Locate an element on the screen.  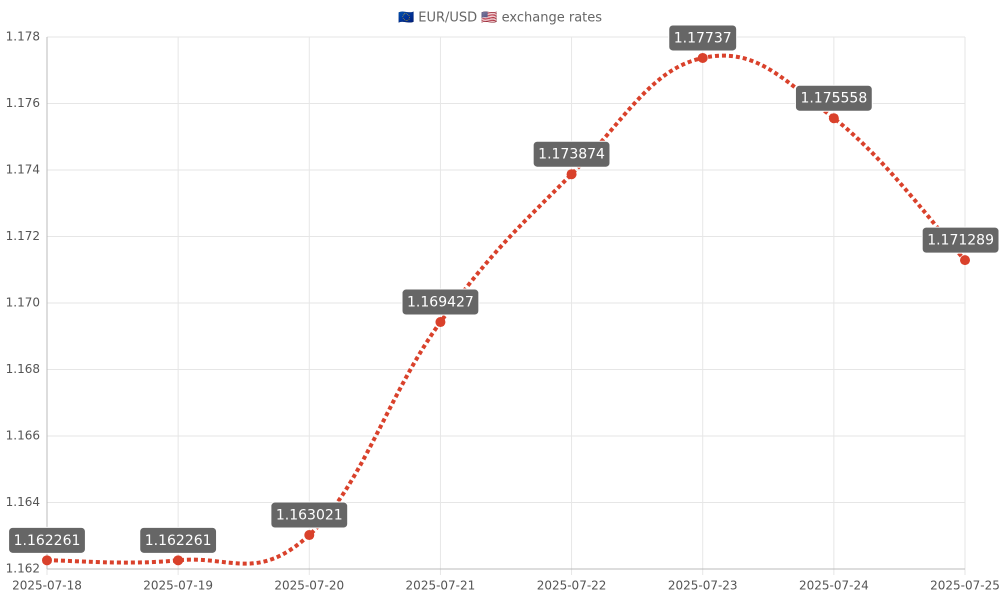
data-label: 1.171289 is located at coordinates (960, 240).